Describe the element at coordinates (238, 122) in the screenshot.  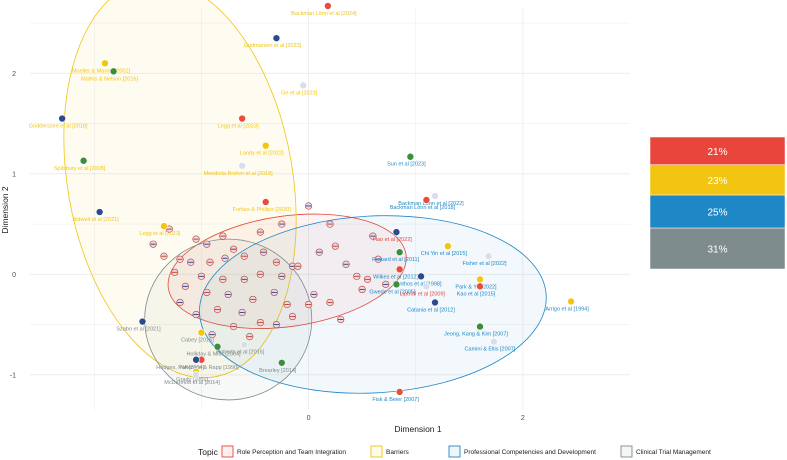
I see `labeled-point: Legg et al [2023]` at that location.